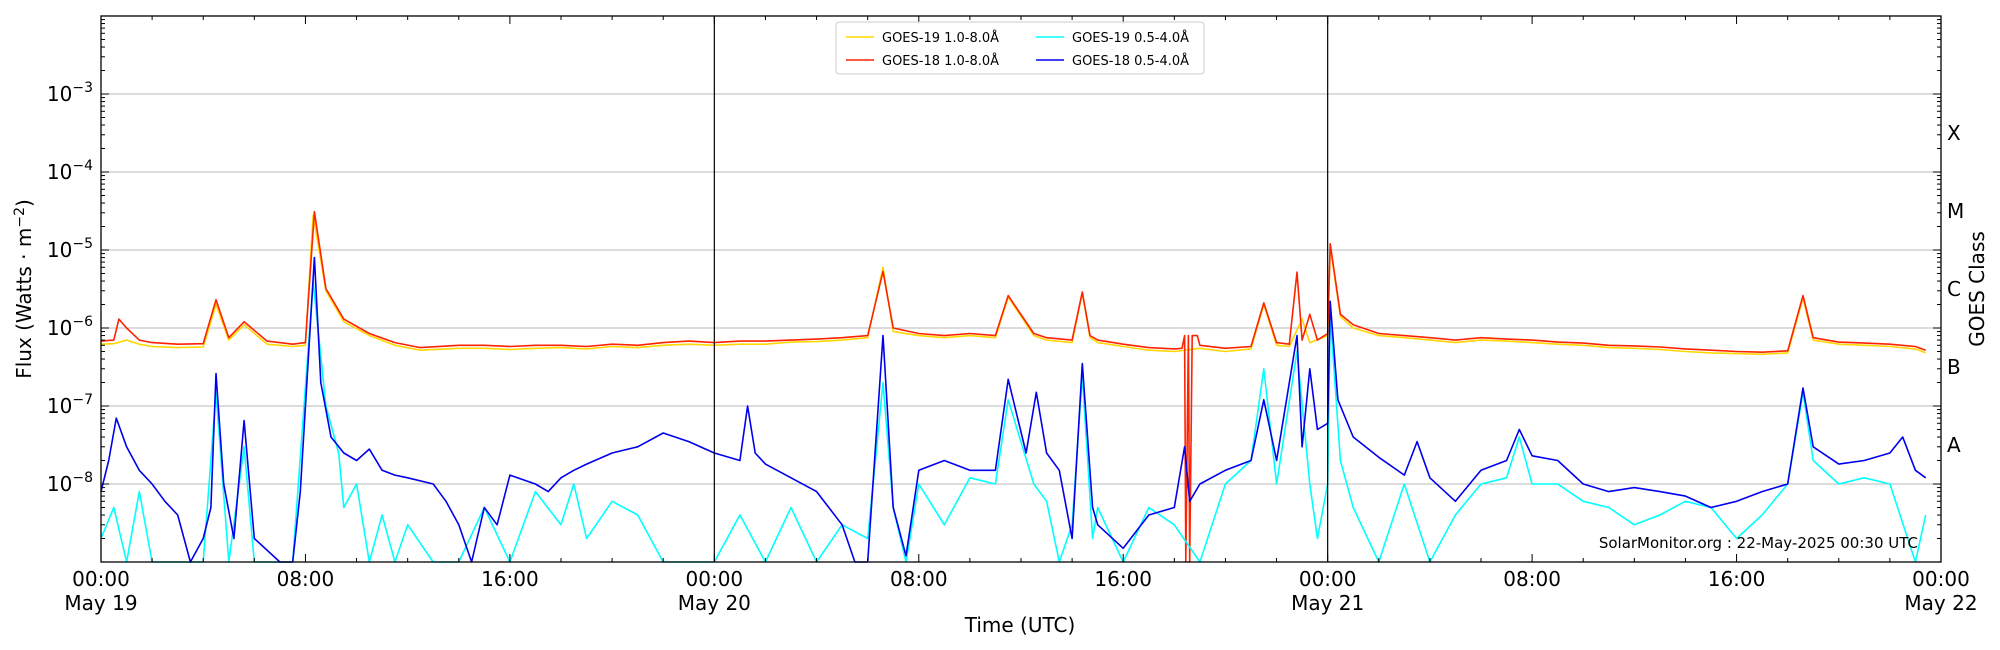 The image size is (2000, 650). What do you see at coordinates (70, 327) in the screenshot?
I see `y-tick-label: 10⁻⁶` at bounding box center [70, 327].